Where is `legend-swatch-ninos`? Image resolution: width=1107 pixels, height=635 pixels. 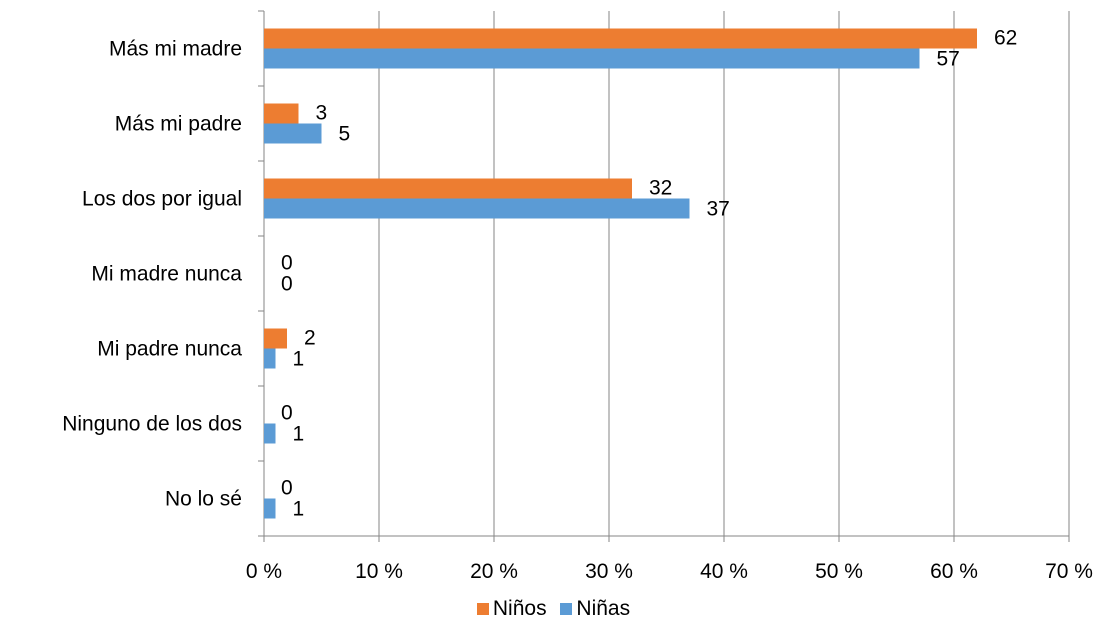
legend-swatch-ninos is located at coordinates (482, 609).